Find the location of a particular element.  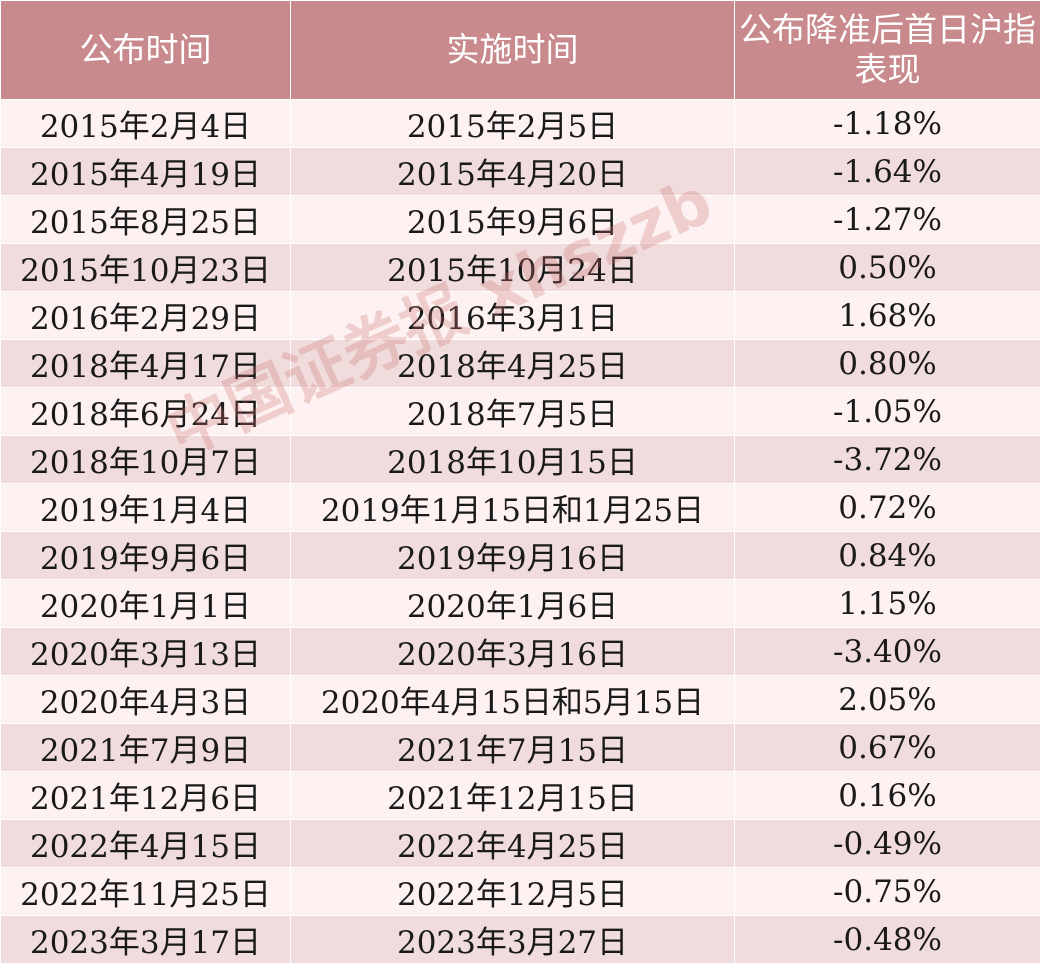

cell-announce-date: 2016年2月29日 is located at coordinates (145, 315).